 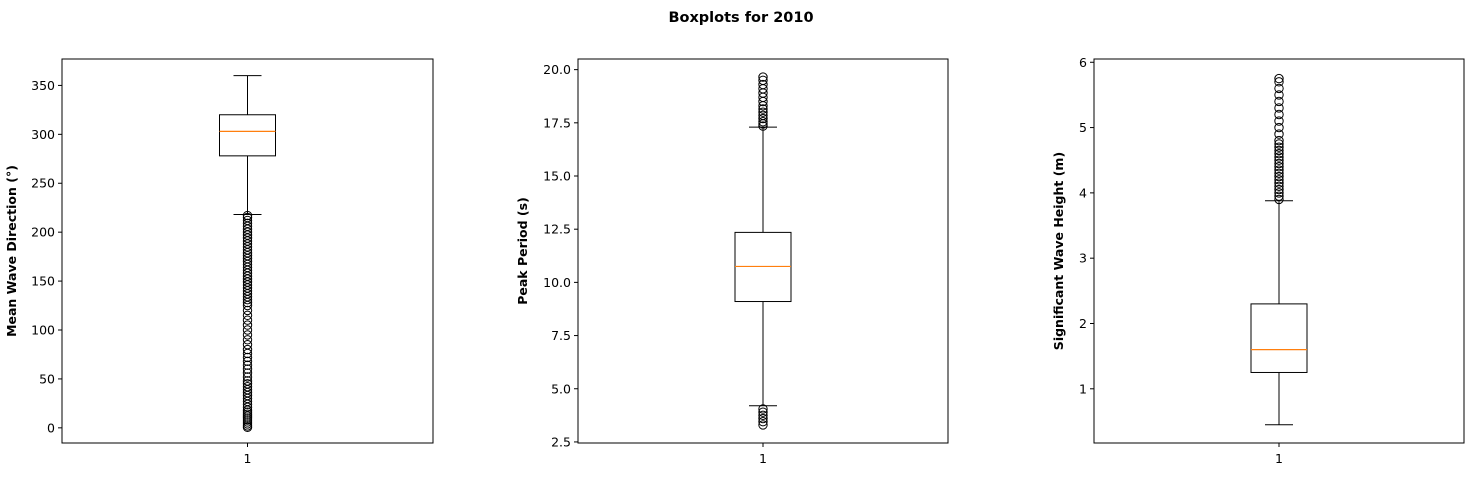 What do you see at coordinates (1083, 192) in the screenshot?
I see `y-tick-label: 4` at bounding box center [1083, 192].